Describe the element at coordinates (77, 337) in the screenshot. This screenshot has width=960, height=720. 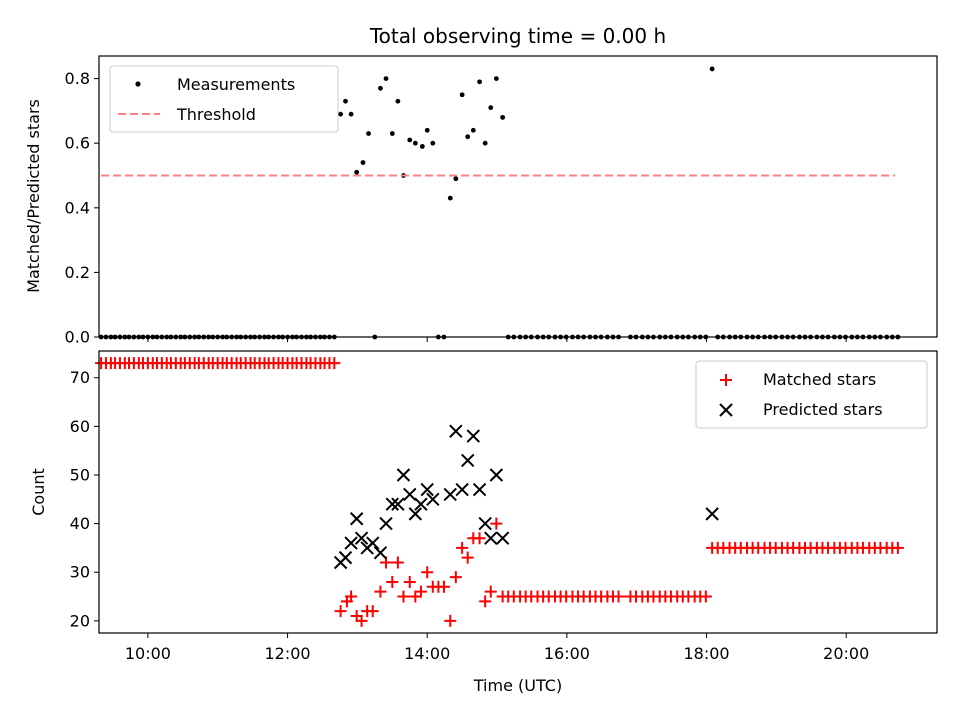
I see `top-y-tick-label: 0.0` at that location.